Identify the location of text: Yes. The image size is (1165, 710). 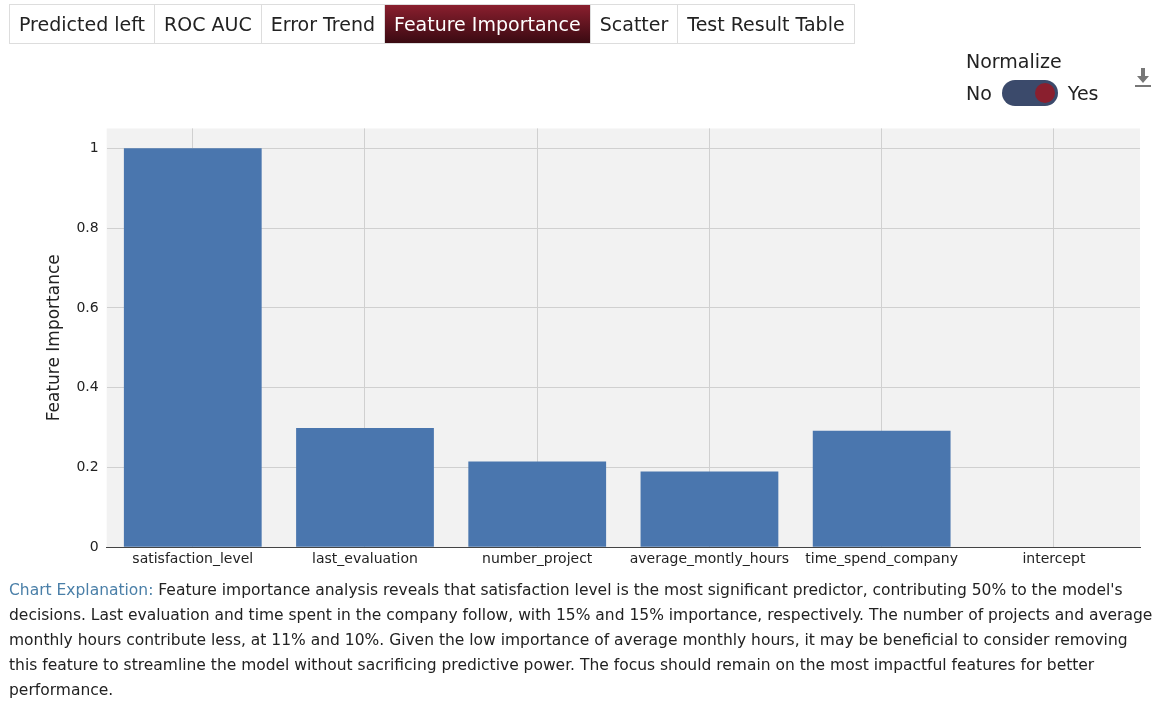
(1083, 93).